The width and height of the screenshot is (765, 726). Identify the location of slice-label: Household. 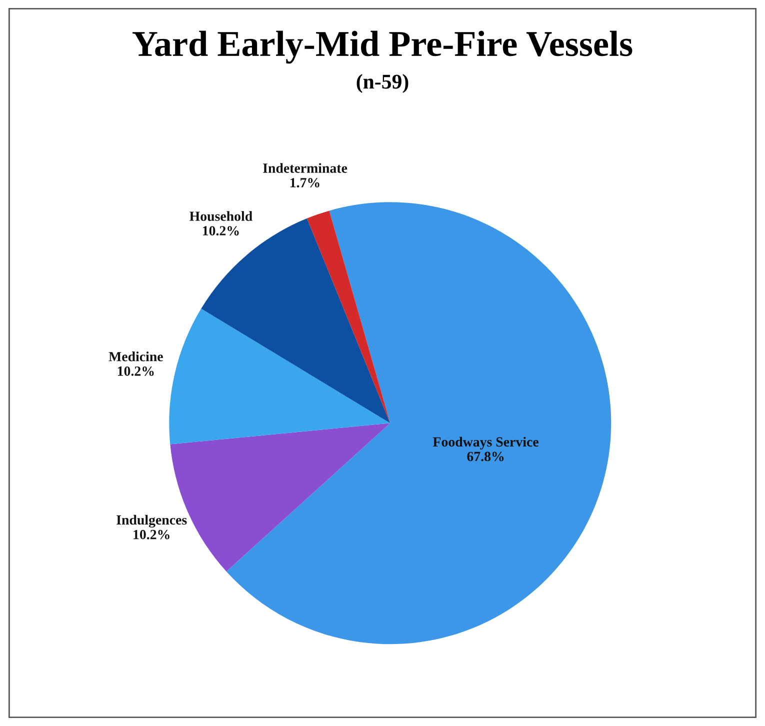
(221, 216).